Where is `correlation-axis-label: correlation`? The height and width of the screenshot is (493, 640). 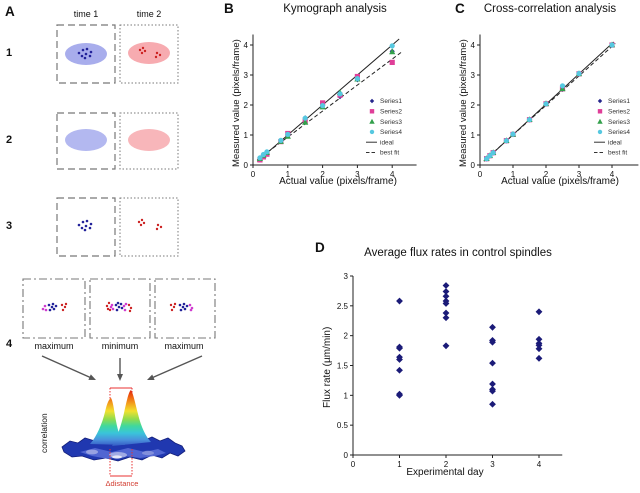
correlation-axis-label: correlation is located at coordinates (44, 433).